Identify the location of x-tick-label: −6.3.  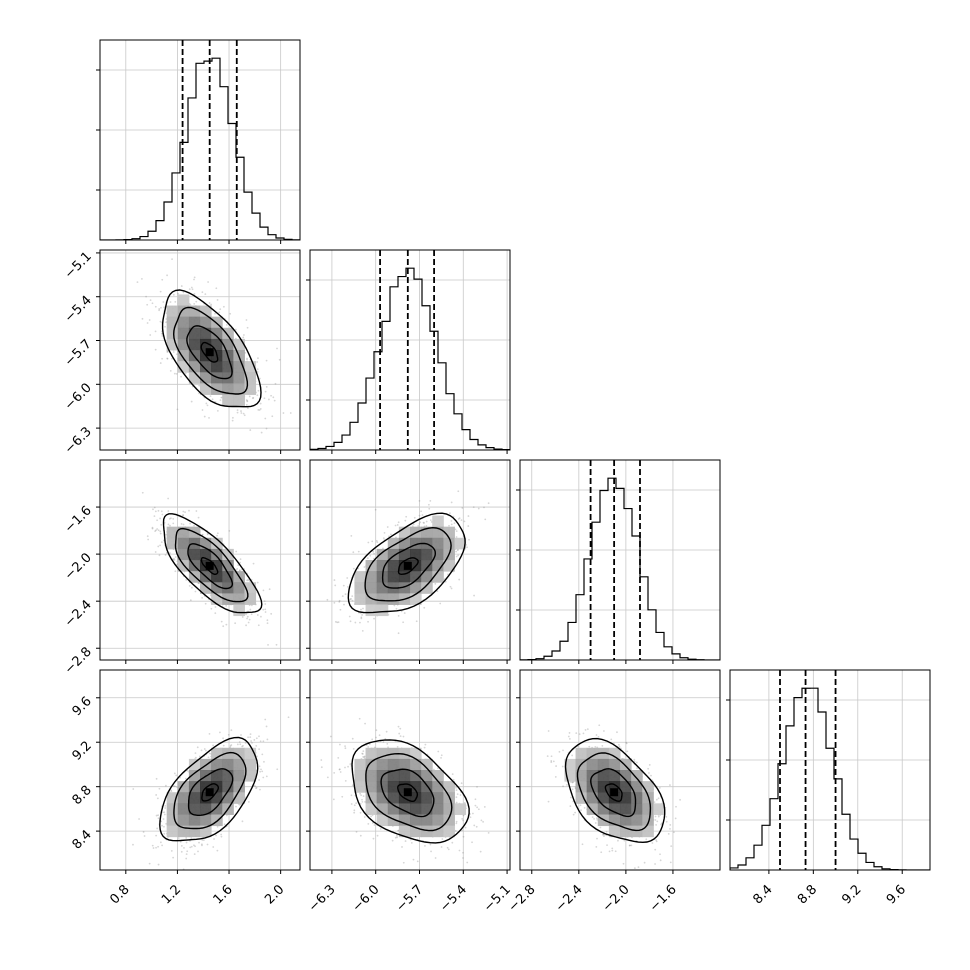
(322, 898).